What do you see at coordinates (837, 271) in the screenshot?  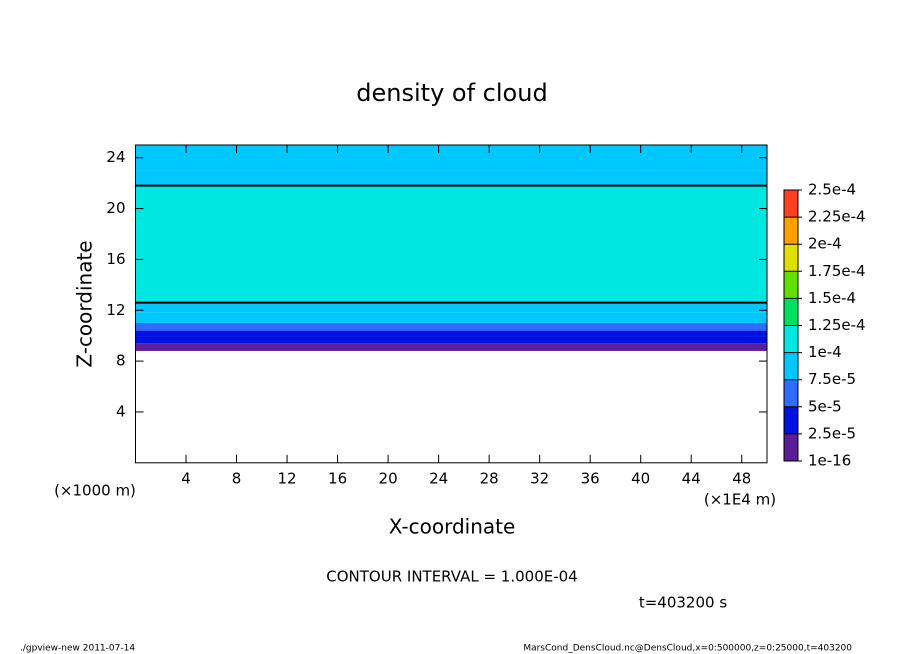 I see `colorbar-label: 1.75e-4` at bounding box center [837, 271].